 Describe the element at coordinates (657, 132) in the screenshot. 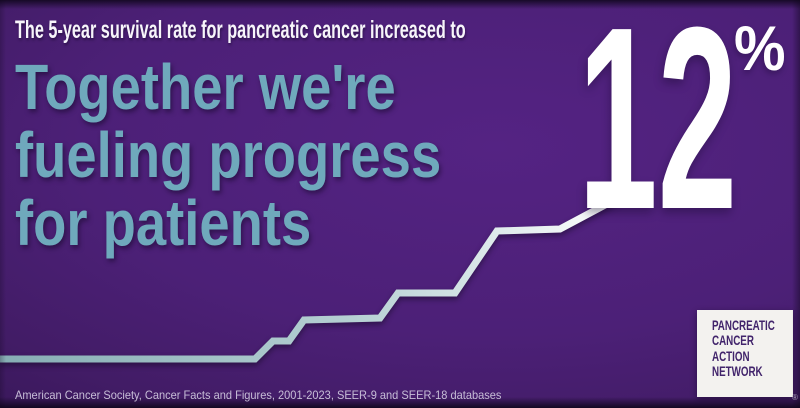

I see `stat-value-12: 12` at that location.